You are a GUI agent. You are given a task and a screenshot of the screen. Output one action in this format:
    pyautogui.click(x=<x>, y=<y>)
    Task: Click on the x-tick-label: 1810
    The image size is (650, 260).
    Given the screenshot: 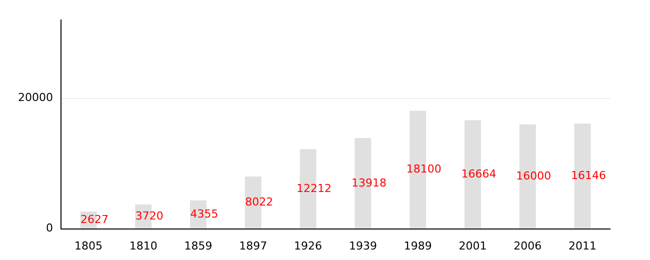 What is the action you would take?
    pyautogui.click(x=143, y=245)
    